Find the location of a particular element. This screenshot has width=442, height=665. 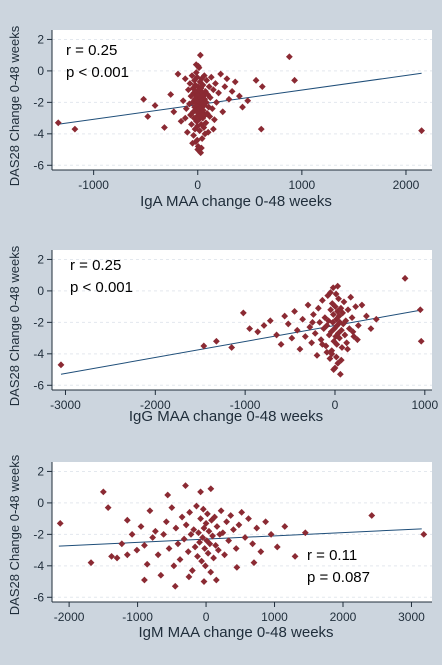

x-tick-label: -2000 is located at coordinates (155, 405).